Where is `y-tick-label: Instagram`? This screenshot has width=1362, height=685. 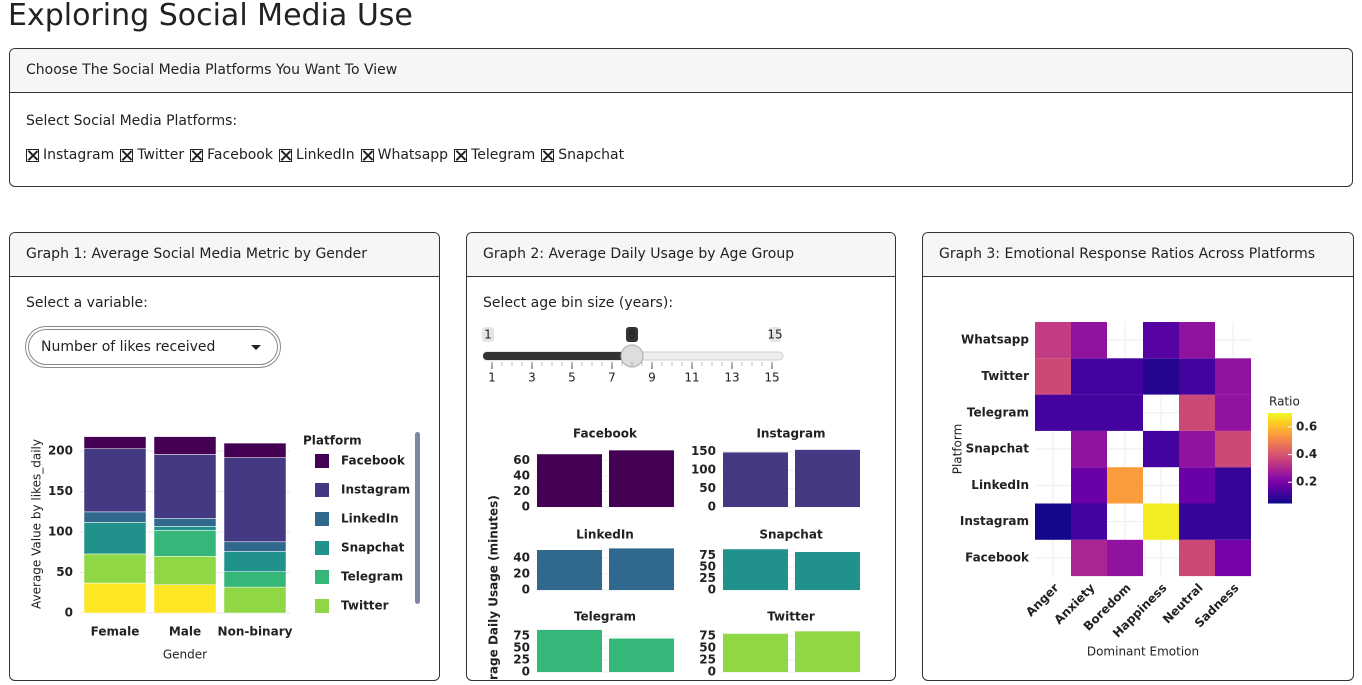 y-tick-label: Instagram is located at coordinates (994, 521).